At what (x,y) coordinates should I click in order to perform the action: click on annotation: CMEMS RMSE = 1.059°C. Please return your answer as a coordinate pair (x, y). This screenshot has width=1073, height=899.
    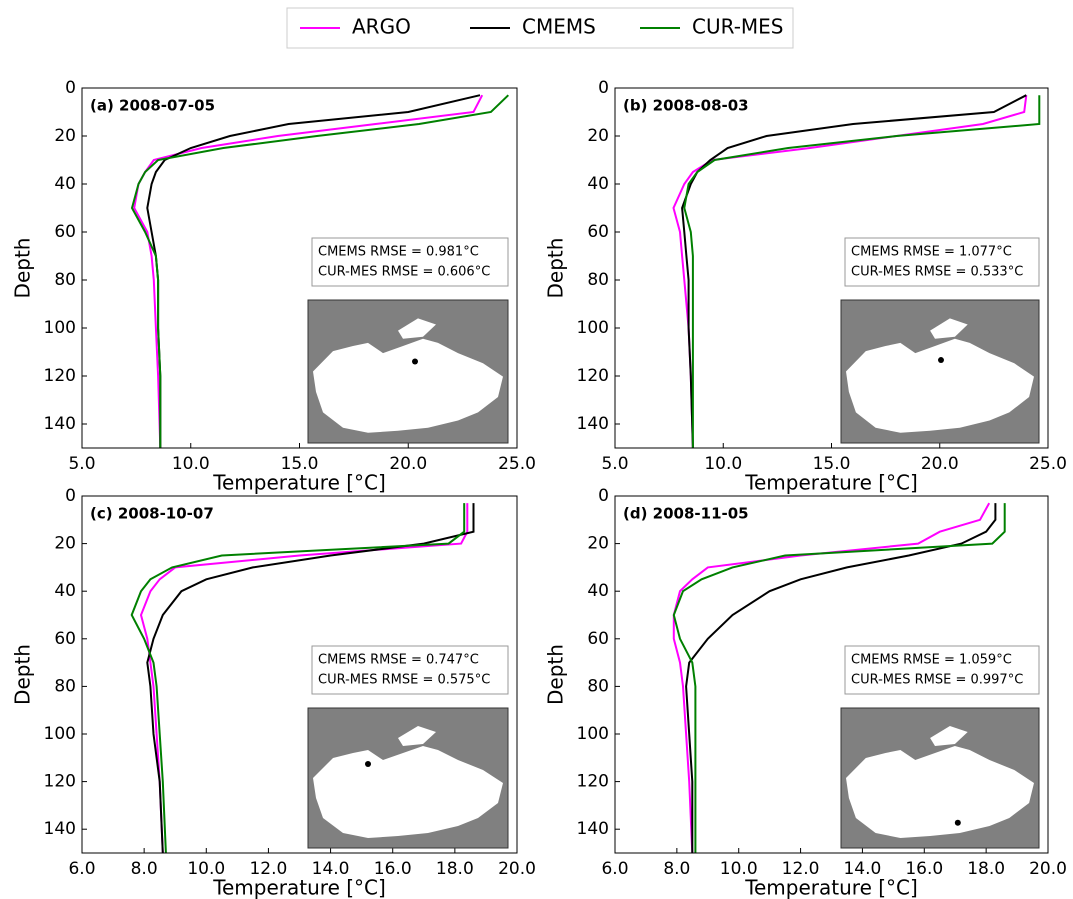
    Looking at the image, I should click on (931, 660).